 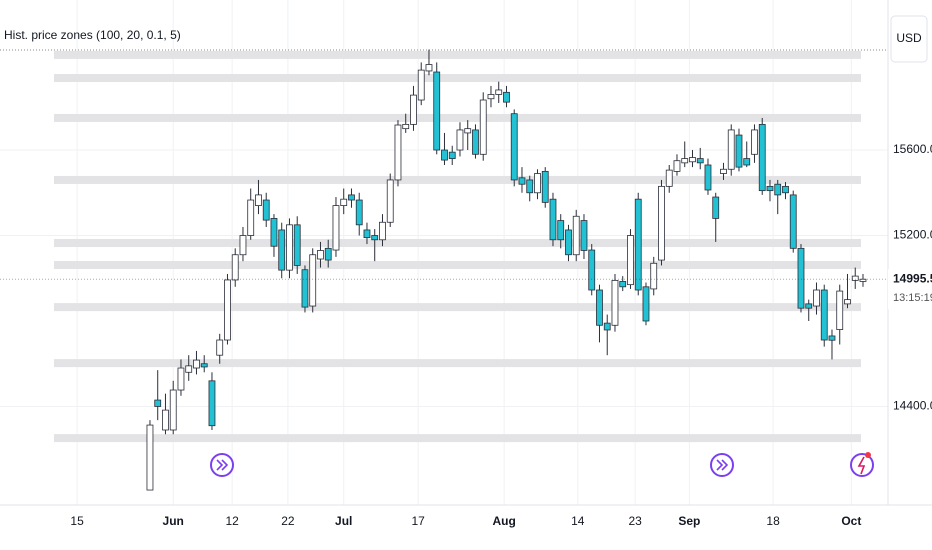 What do you see at coordinates (173, 521) in the screenshot?
I see `x-tick-label: Jun` at bounding box center [173, 521].